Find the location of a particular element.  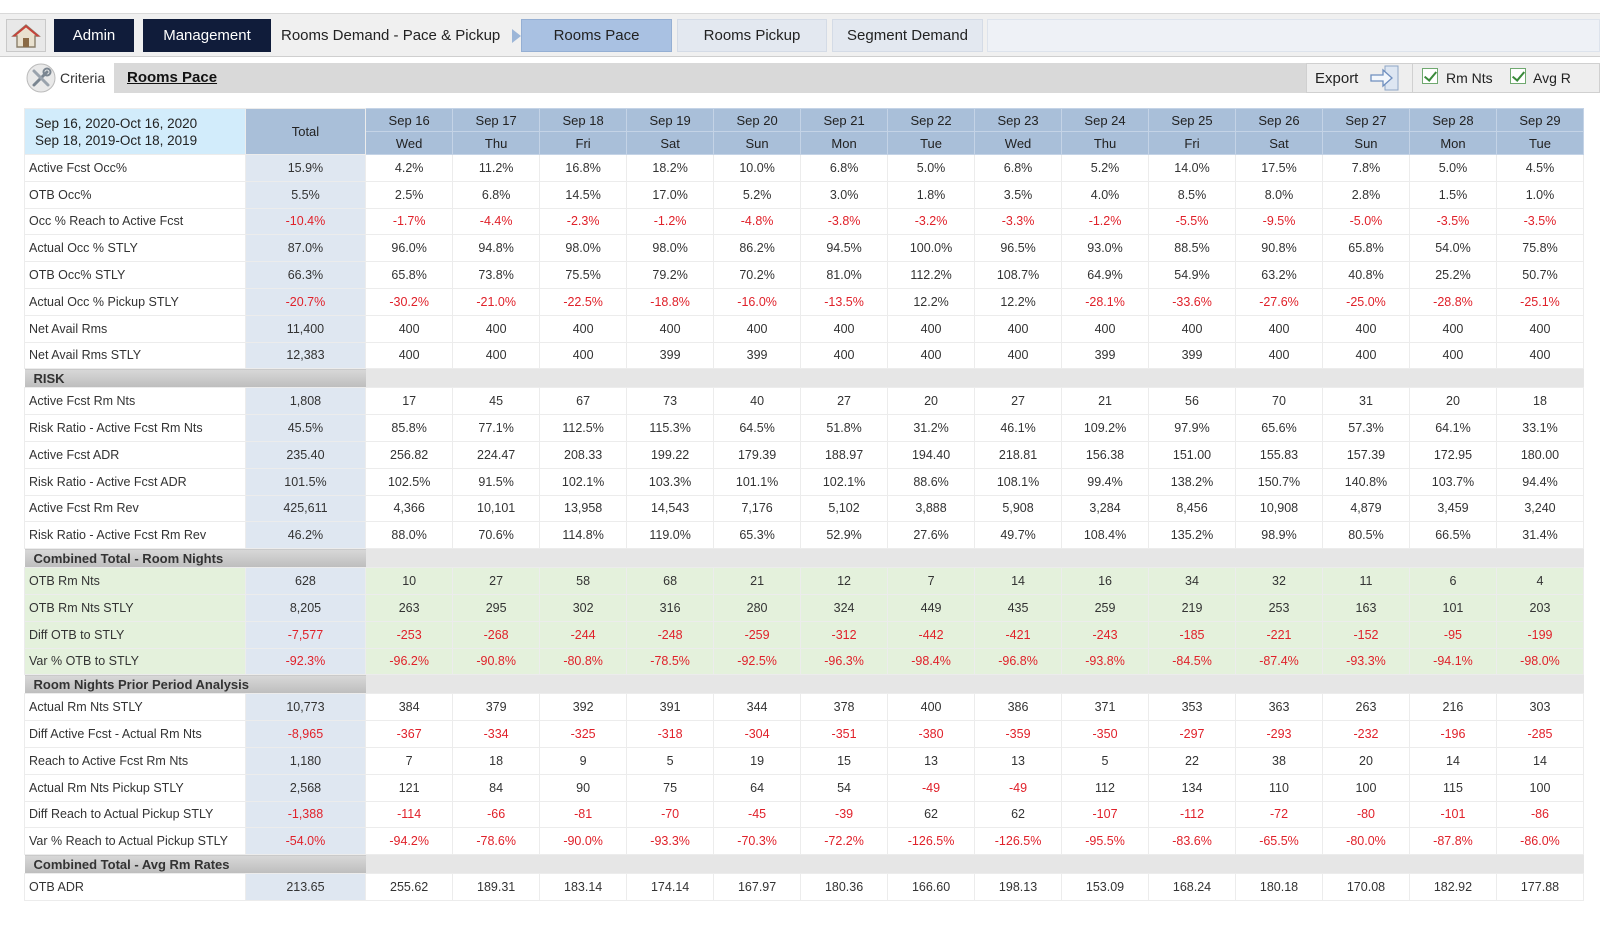

cell-value: 14.5% is located at coordinates (583, 194).